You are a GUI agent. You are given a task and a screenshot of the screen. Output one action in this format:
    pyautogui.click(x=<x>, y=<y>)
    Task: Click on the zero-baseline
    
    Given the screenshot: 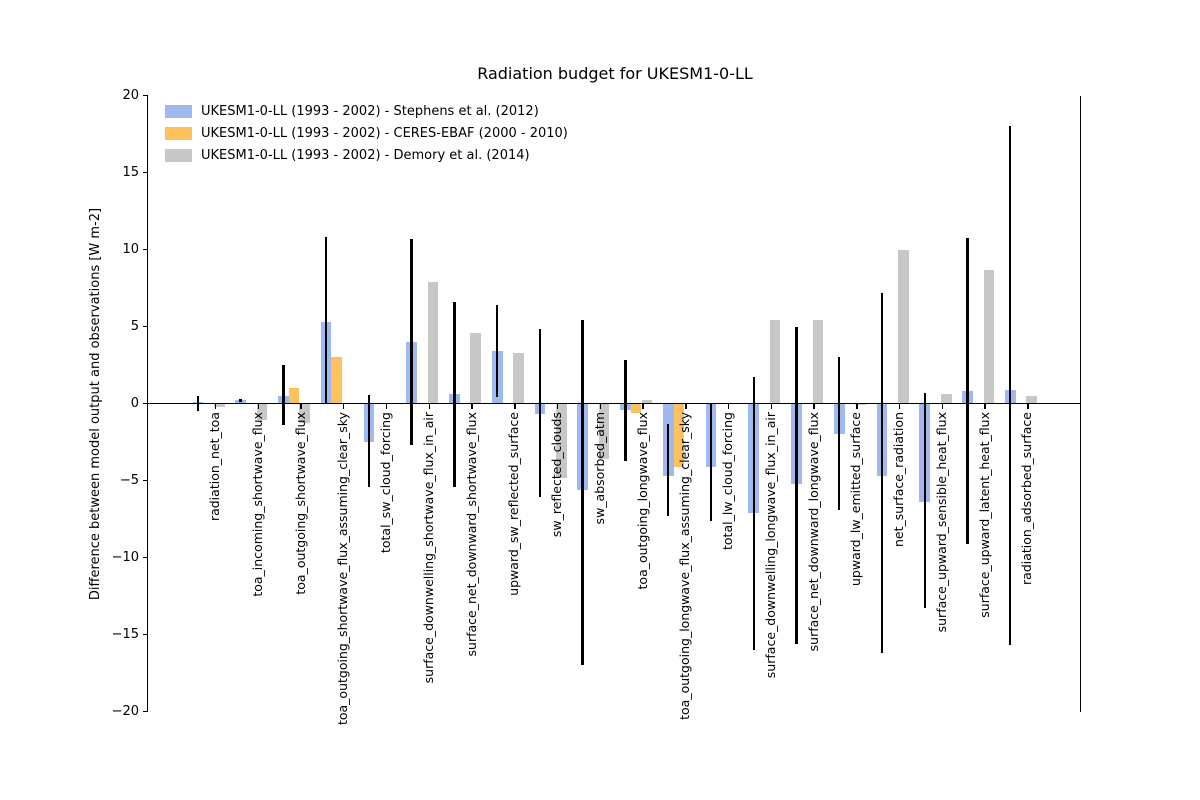 What is the action you would take?
    pyautogui.click(x=614, y=403)
    